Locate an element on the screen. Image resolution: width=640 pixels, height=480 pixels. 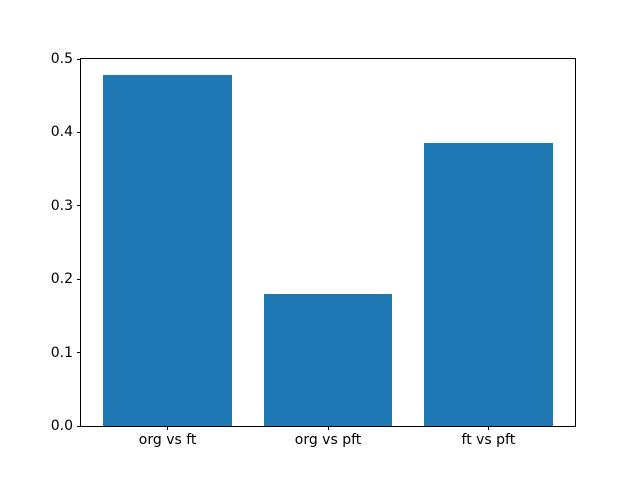
x-tick-label: ft vs pft is located at coordinates (488, 440).